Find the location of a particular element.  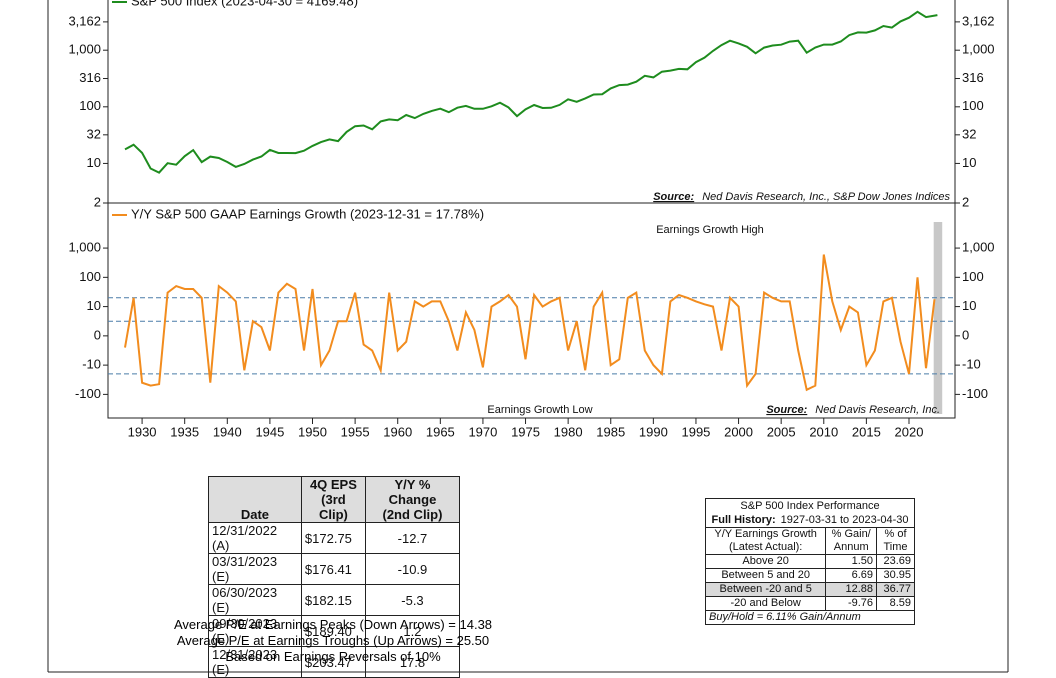

header-text: Date is located at coordinates (255, 514).